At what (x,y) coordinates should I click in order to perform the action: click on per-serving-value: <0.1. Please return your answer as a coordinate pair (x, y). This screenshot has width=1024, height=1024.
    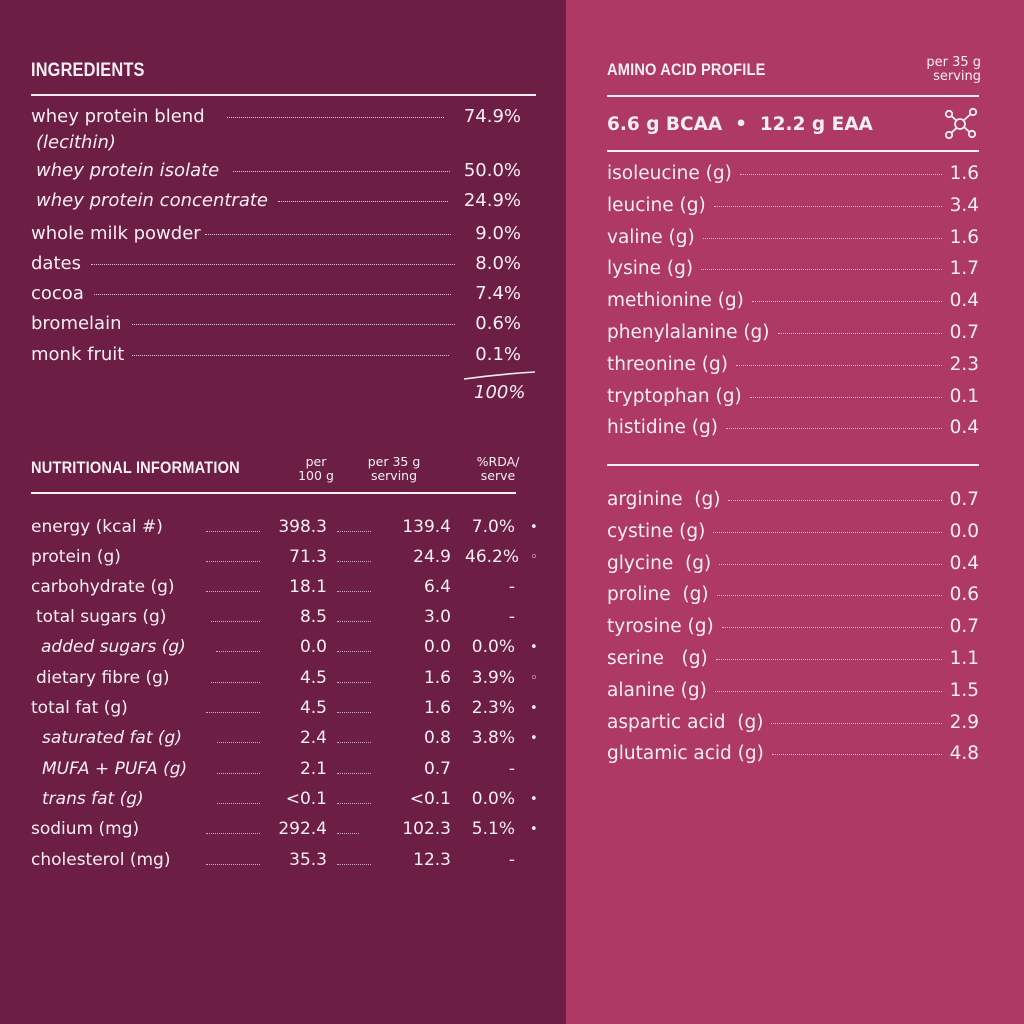
    Looking at the image, I should click on (411, 799).